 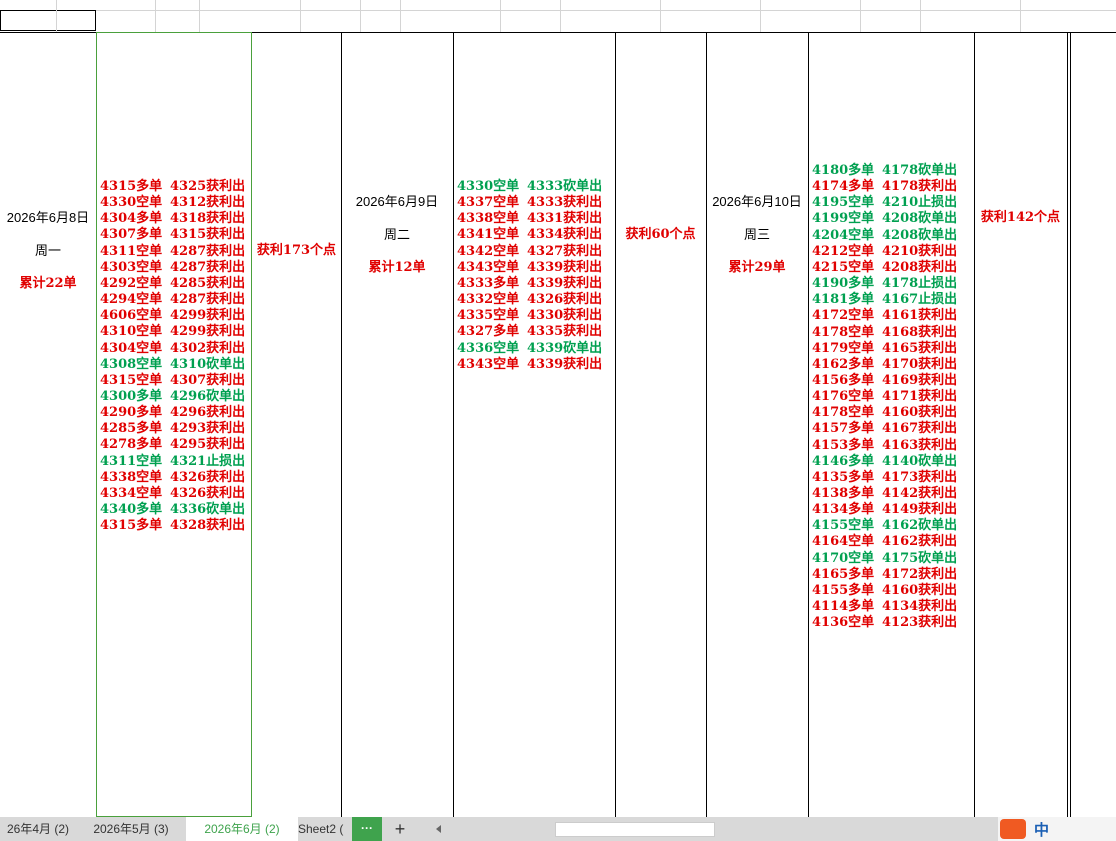 What do you see at coordinates (920, 380) in the screenshot?
I see `trade-exit: 4169获利出` at bounding box center [920, 380].